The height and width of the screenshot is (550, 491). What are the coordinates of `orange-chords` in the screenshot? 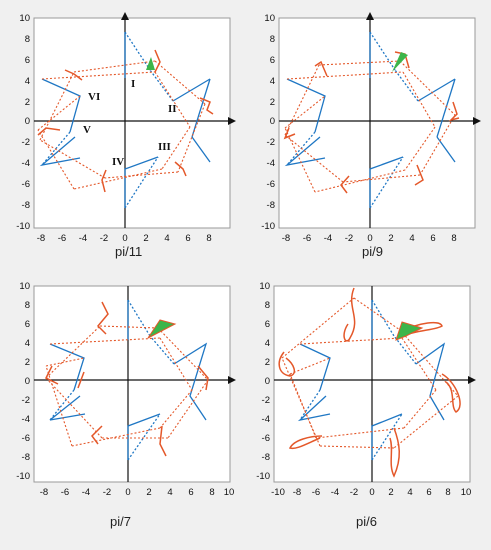 It's located at (121, 125).